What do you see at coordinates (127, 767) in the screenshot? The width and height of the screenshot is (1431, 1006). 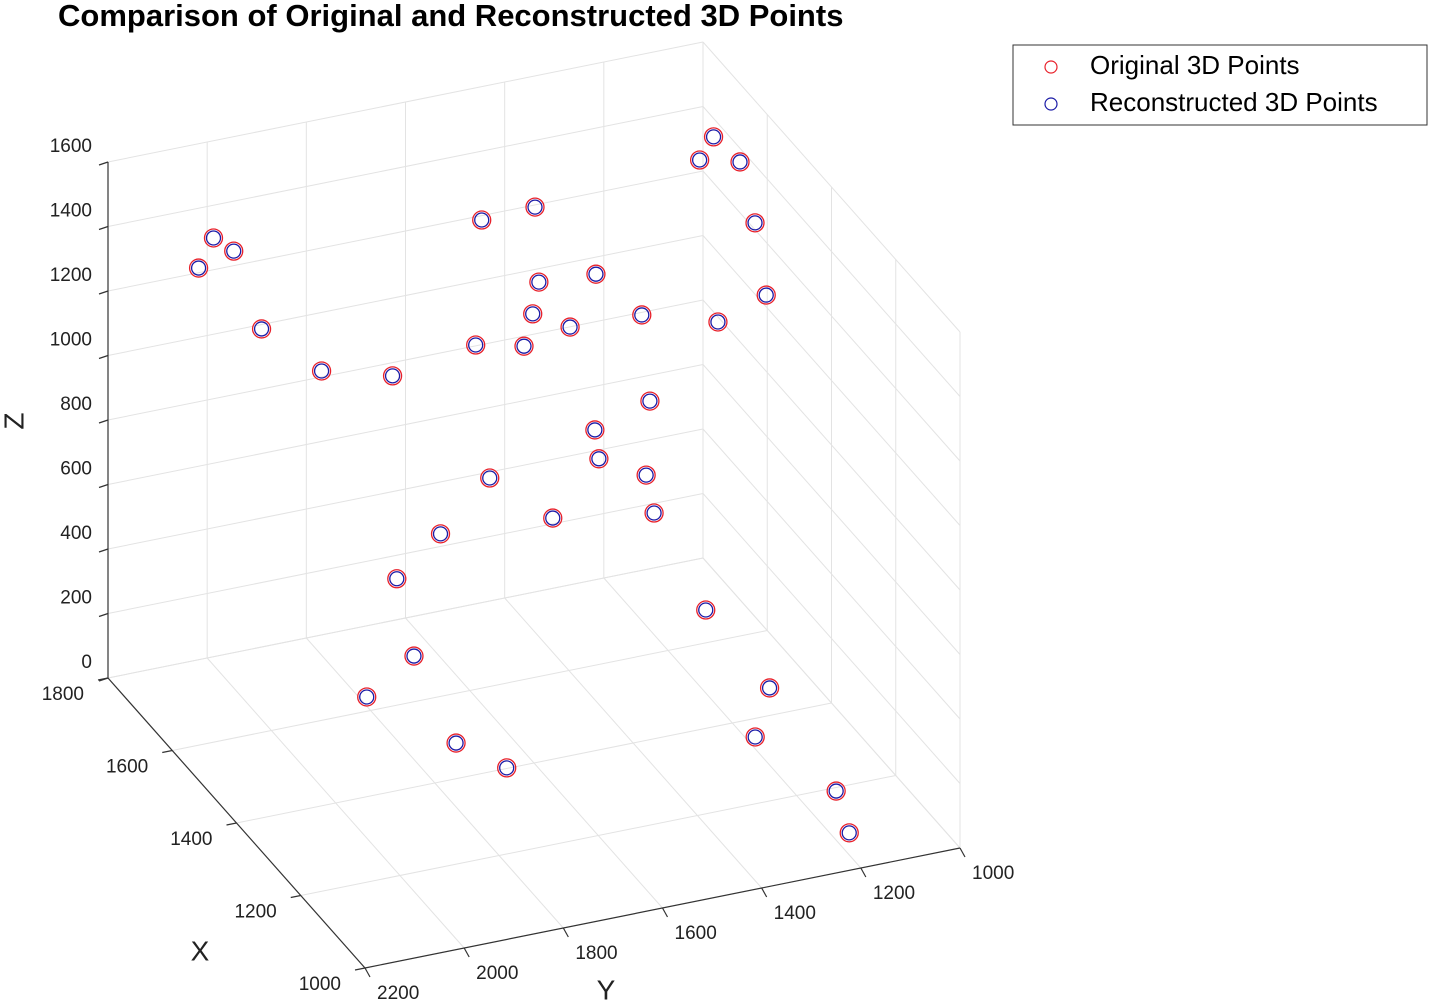 I see `x-tick-label: 1600` at bounding box center [127, 767].